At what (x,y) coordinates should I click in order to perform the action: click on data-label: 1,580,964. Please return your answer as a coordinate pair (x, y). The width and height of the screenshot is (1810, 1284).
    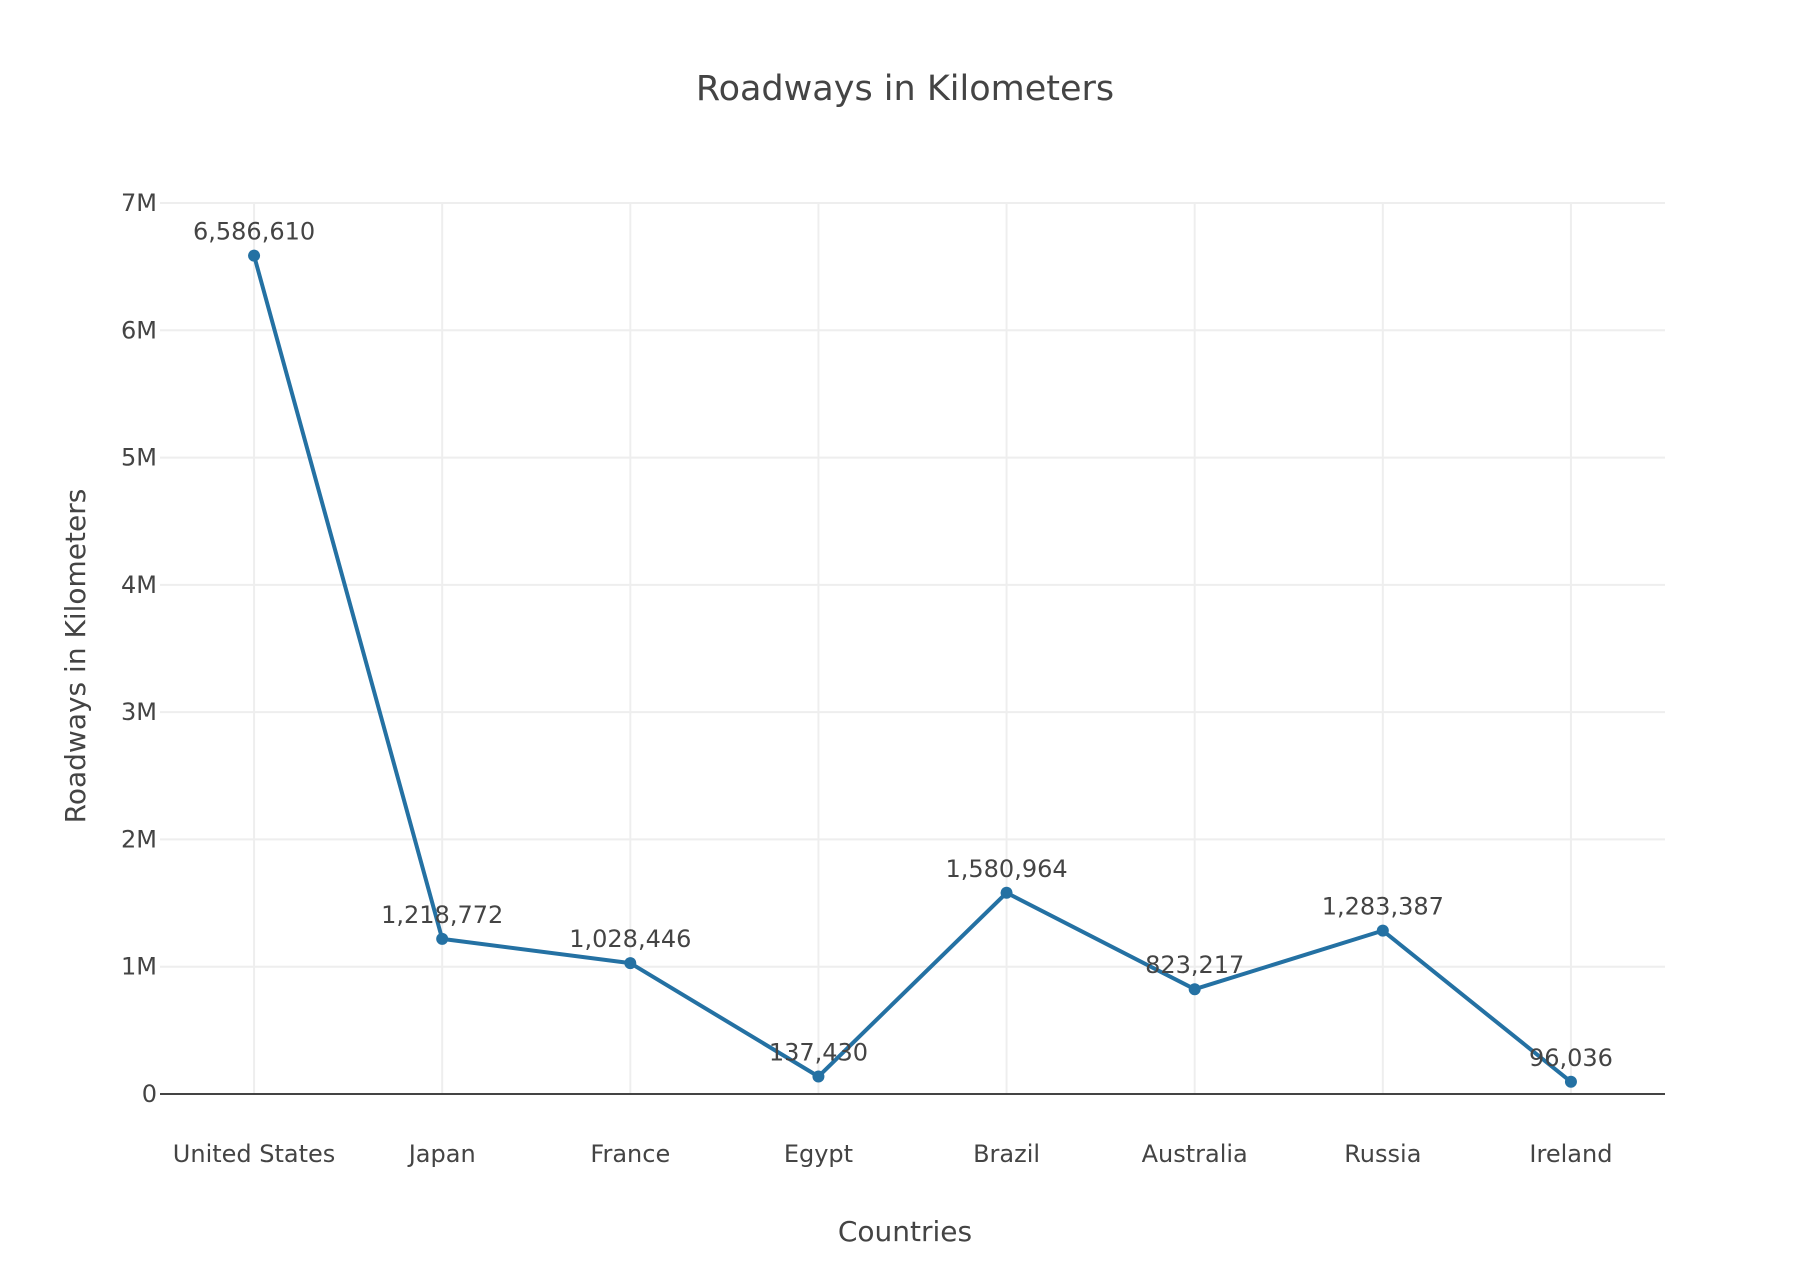
    Looking at the image, I should click on (1006, 869).